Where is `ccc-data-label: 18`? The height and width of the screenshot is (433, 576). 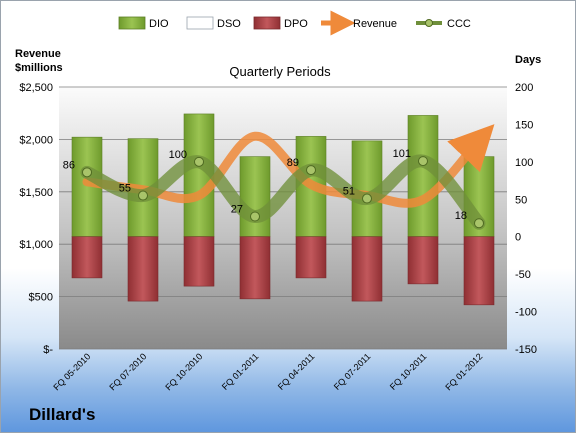 ccc-data-label: 18 is located at coordinates (461, 216).